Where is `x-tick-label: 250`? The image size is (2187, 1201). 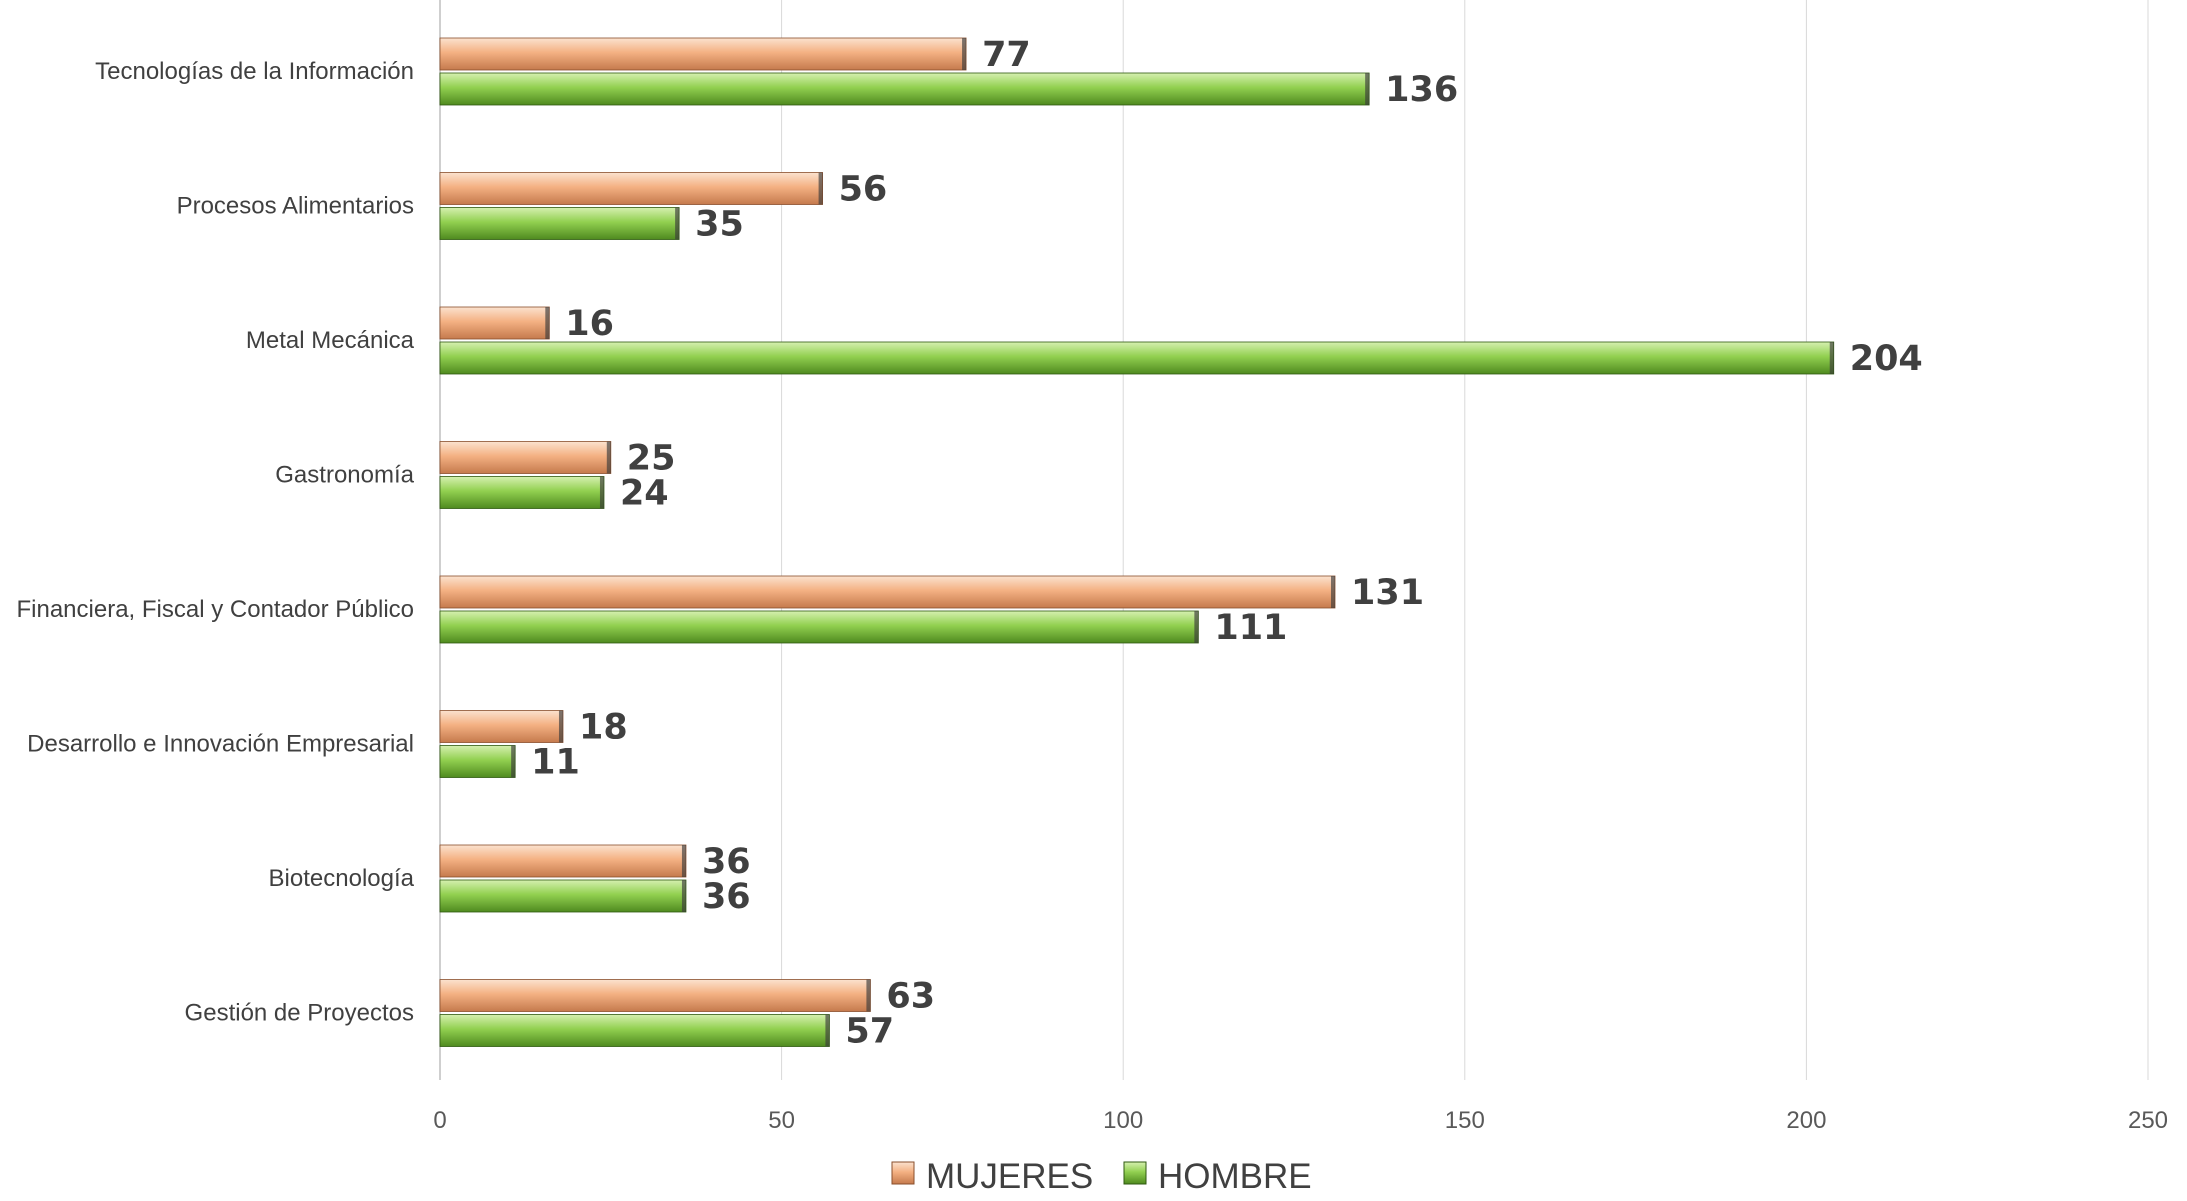 x-tick-label: 250 is located at coordinates (2148, 1120).